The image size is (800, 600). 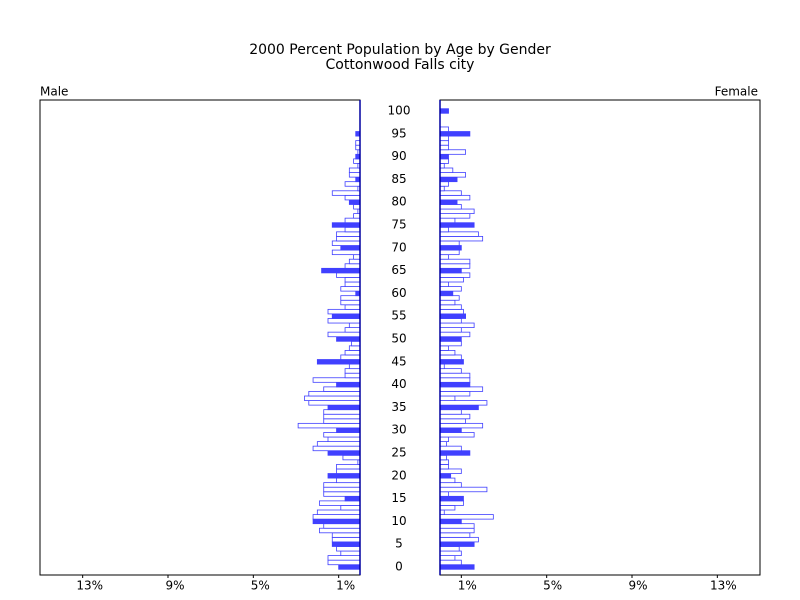 I want to click on legend-female: Female, so click(x=736, y=92).